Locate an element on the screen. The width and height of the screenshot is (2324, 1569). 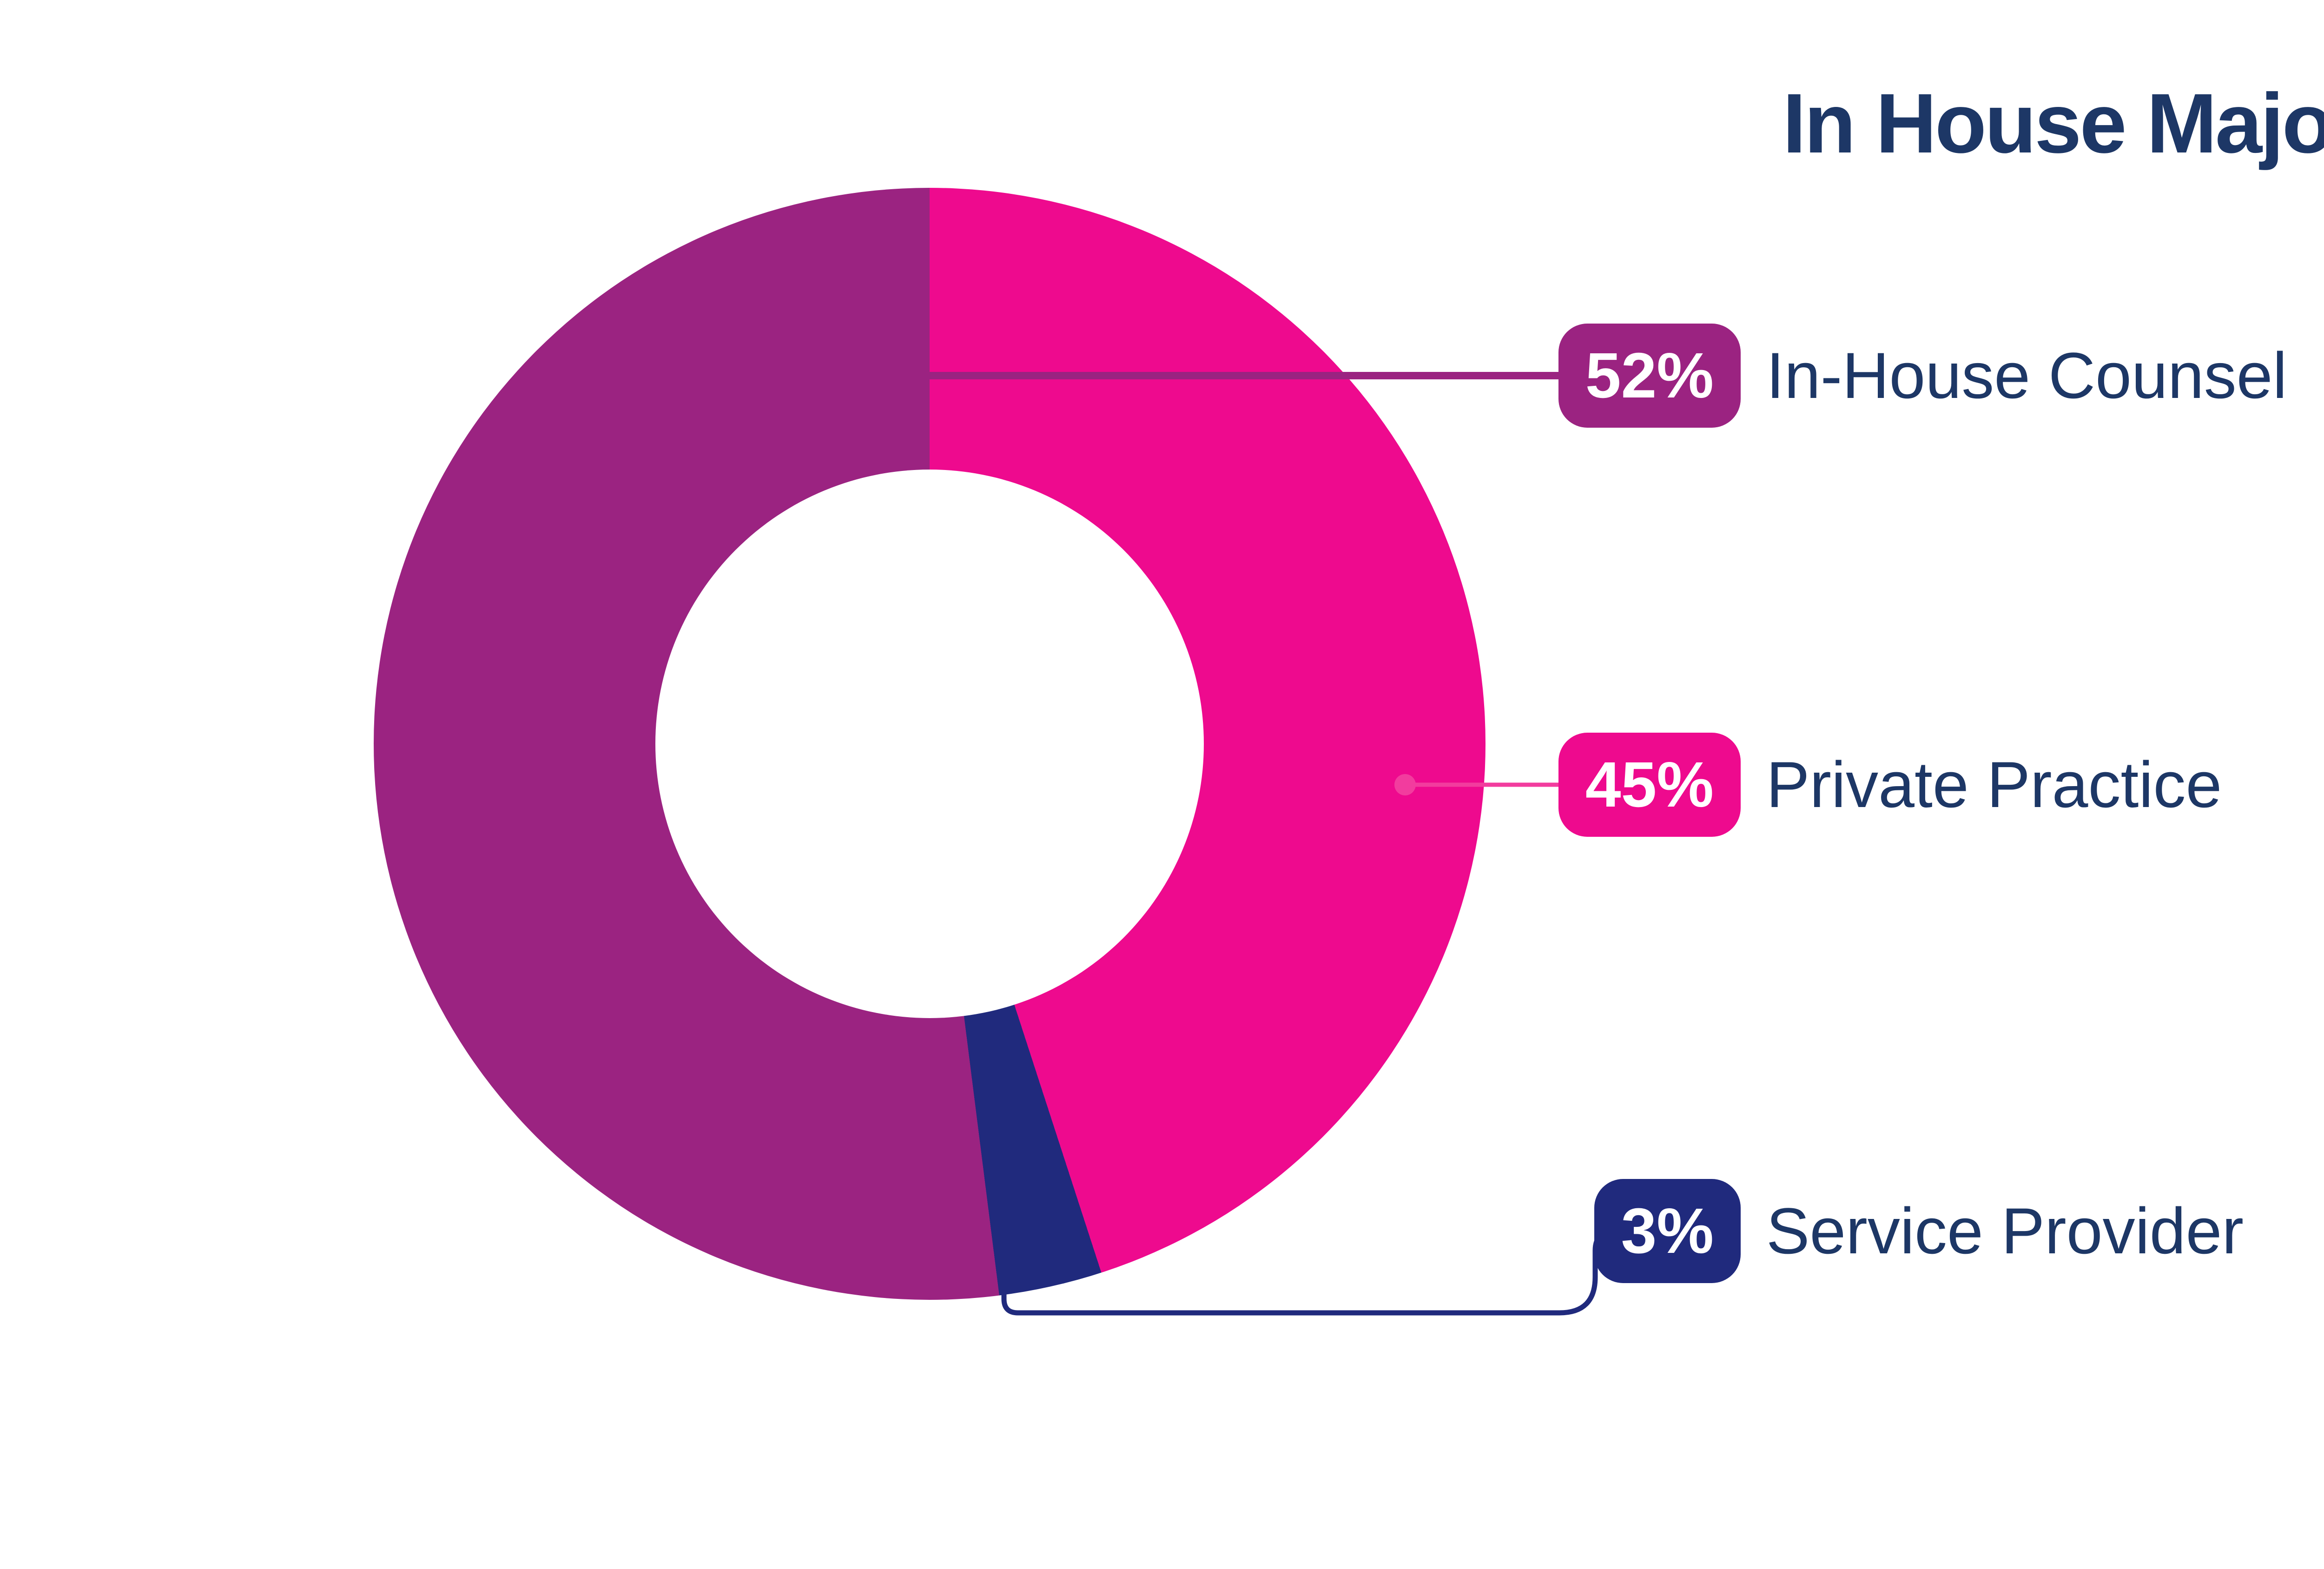
label-private-practice: Private Practice is located at coordinates (1994, 784).